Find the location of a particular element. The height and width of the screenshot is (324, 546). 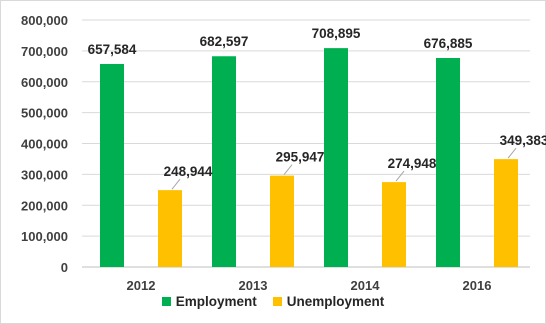

y-tick-label: 600,000 is located at coordinates (44, 82).